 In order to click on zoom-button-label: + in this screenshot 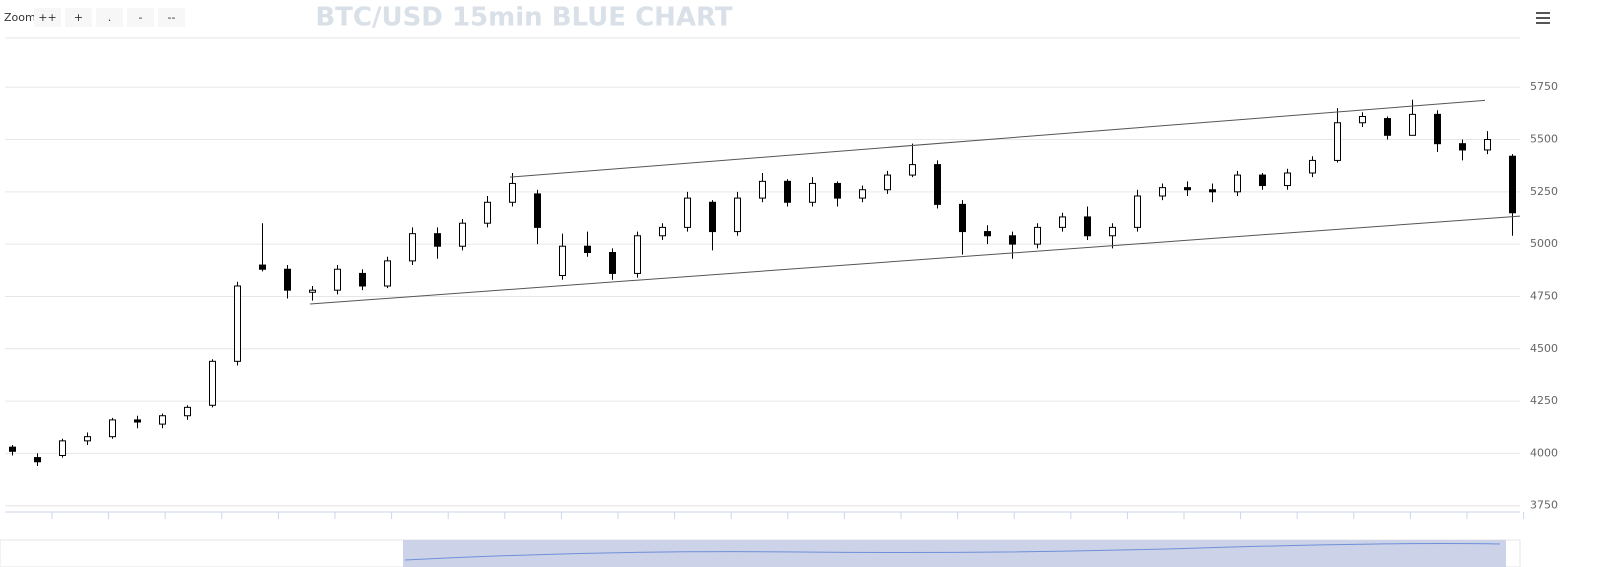, I will do `click(78, 17)`.